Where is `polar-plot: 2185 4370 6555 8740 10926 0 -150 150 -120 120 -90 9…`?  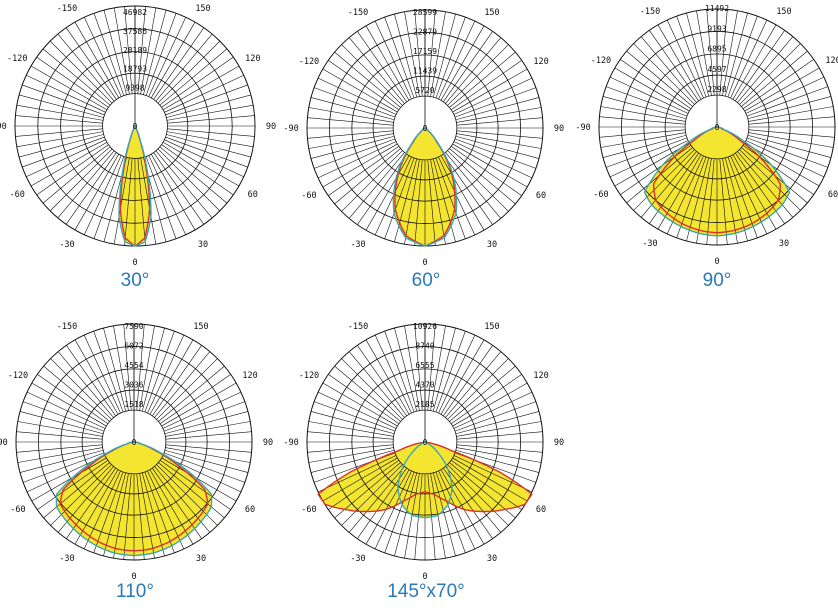
polar-plot: 2185 4370 6555 8740 10926 0 -150 150 -120 120 -90 9… is located at coordinates (423, 452).